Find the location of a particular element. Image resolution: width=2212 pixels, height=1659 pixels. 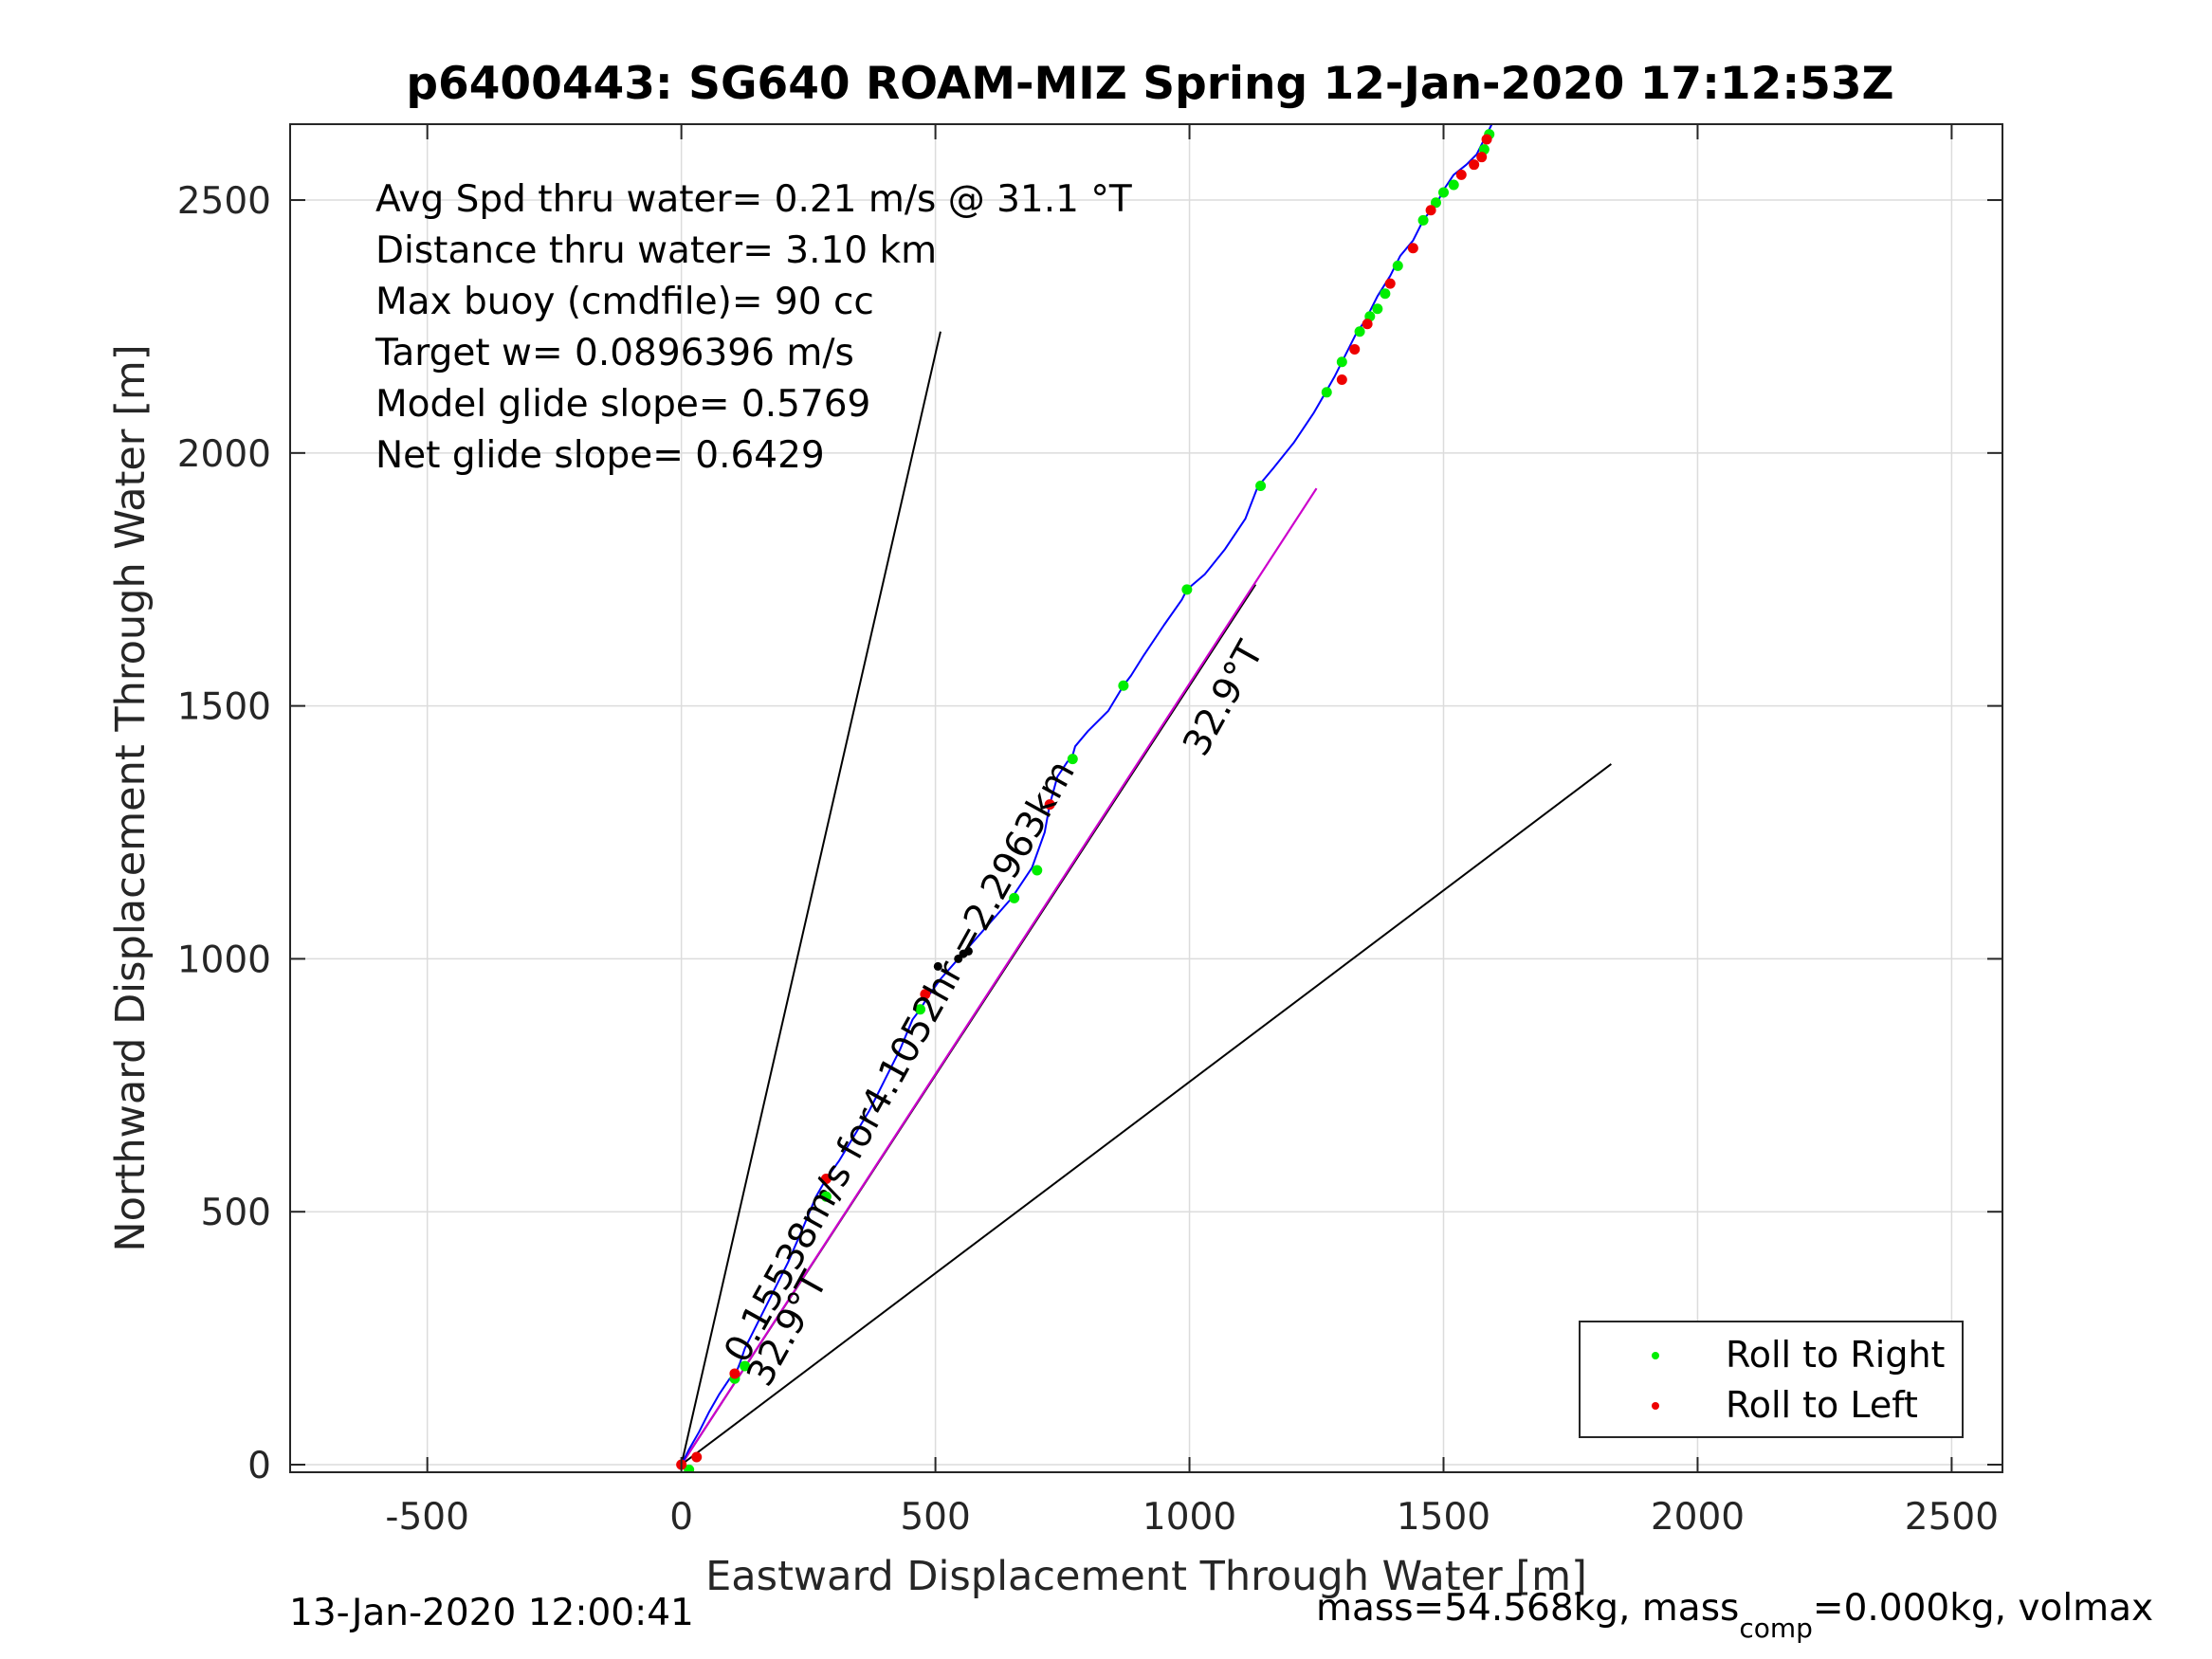

annotation-avg-speed: Avg Spd thru water= 0.21 m/s @ 31.1 °T is located at coordinates (753, 199).